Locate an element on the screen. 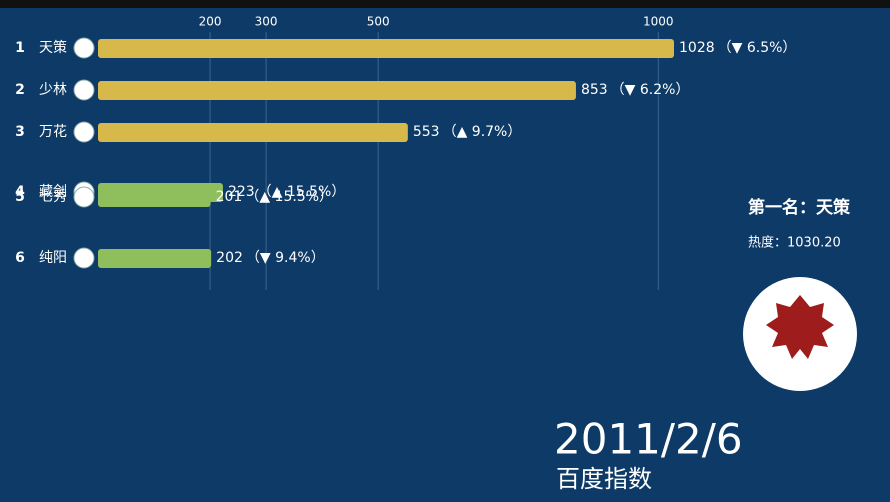 The height and width of the screenshot is (502, 890). category-label: 藏剑 is located at coordinates (53, 192).